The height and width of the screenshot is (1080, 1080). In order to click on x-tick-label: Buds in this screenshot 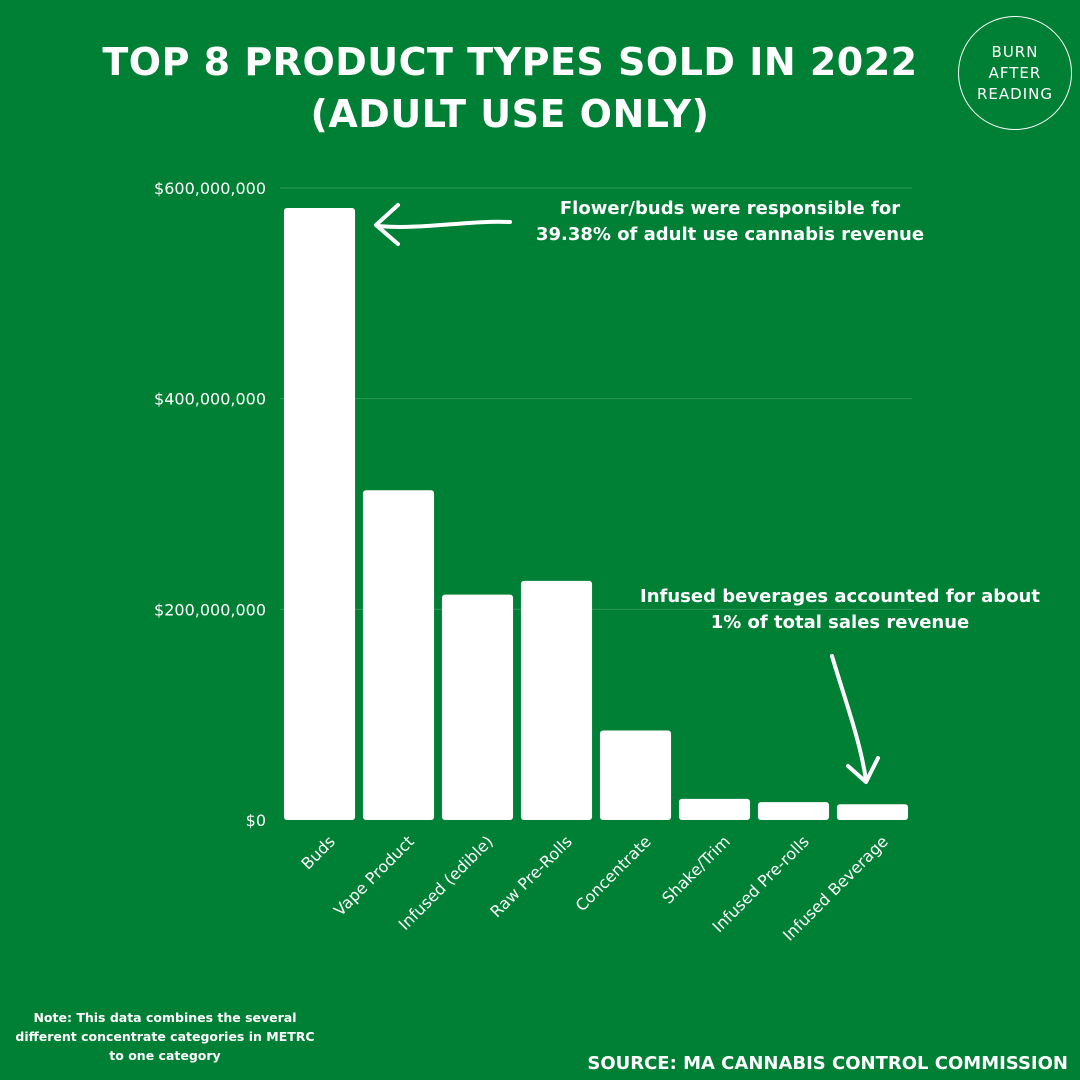, I will do `click(317, 852)`.